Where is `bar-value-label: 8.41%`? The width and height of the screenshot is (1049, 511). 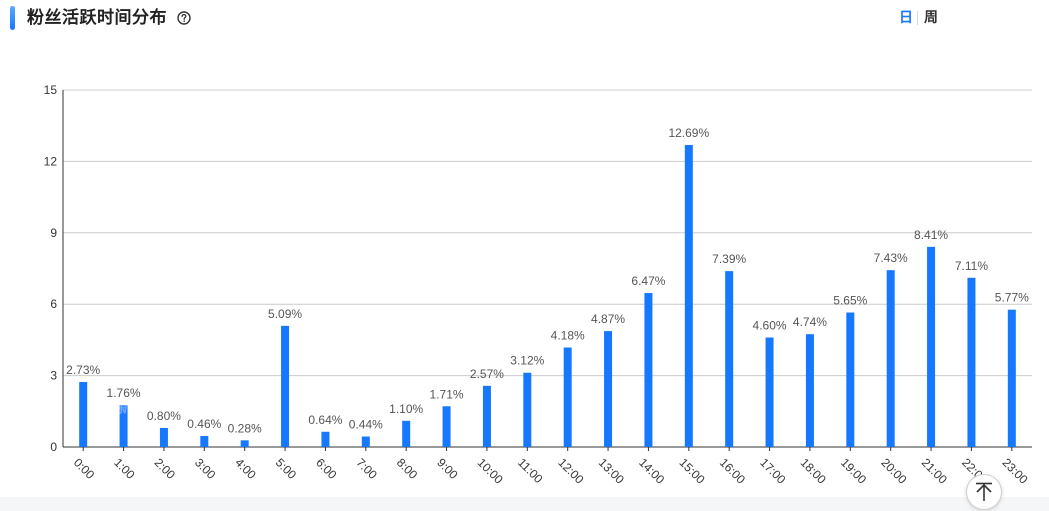
bar-value-label: 8.41% is located at coordinates (931, 235).